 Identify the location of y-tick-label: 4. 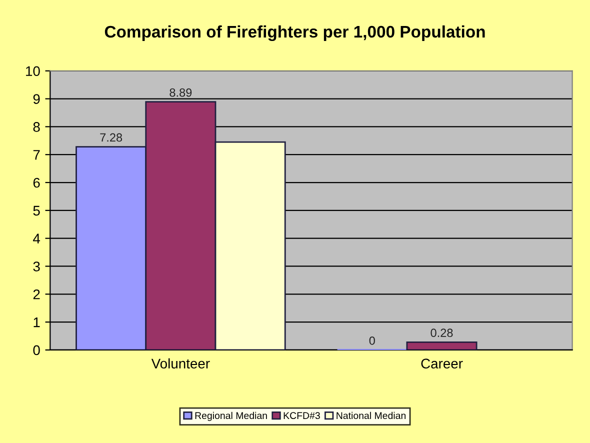
(36, 239).